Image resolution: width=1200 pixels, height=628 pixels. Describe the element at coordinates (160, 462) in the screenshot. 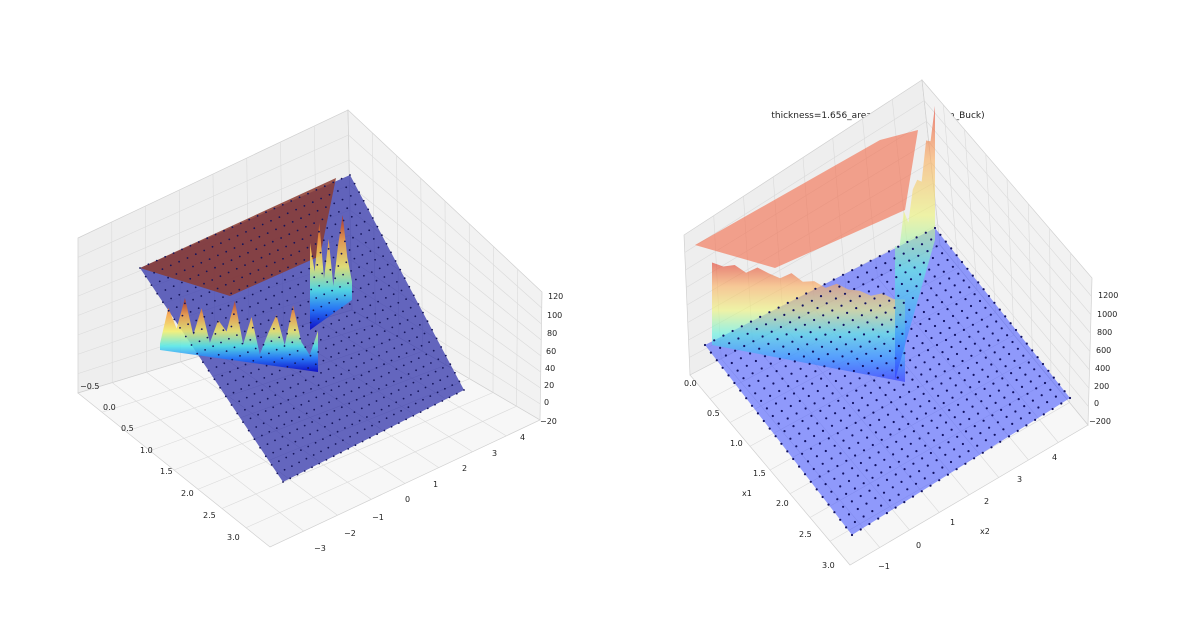

I see `left-x-tick-labels: −0.5 0.0 0.5 1.0 1.5 2.0 2.5 3.0` at that location.